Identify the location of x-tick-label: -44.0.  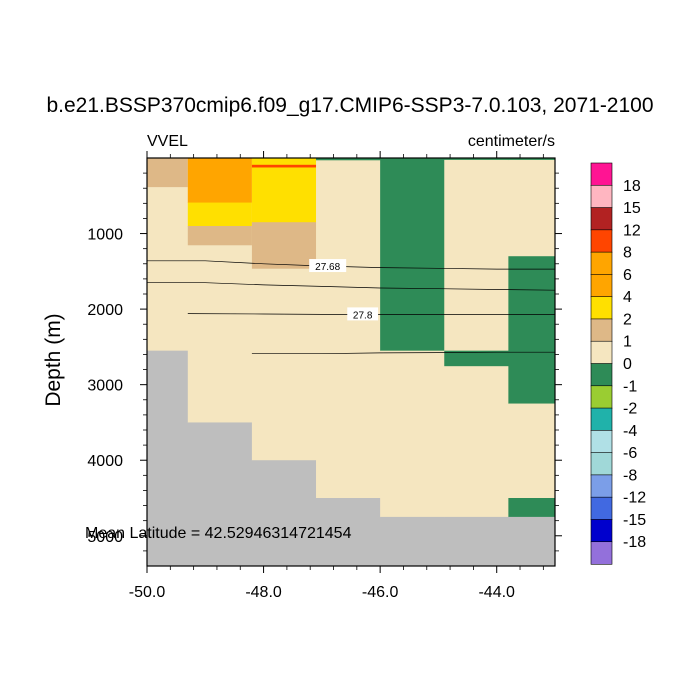
(496, 592).